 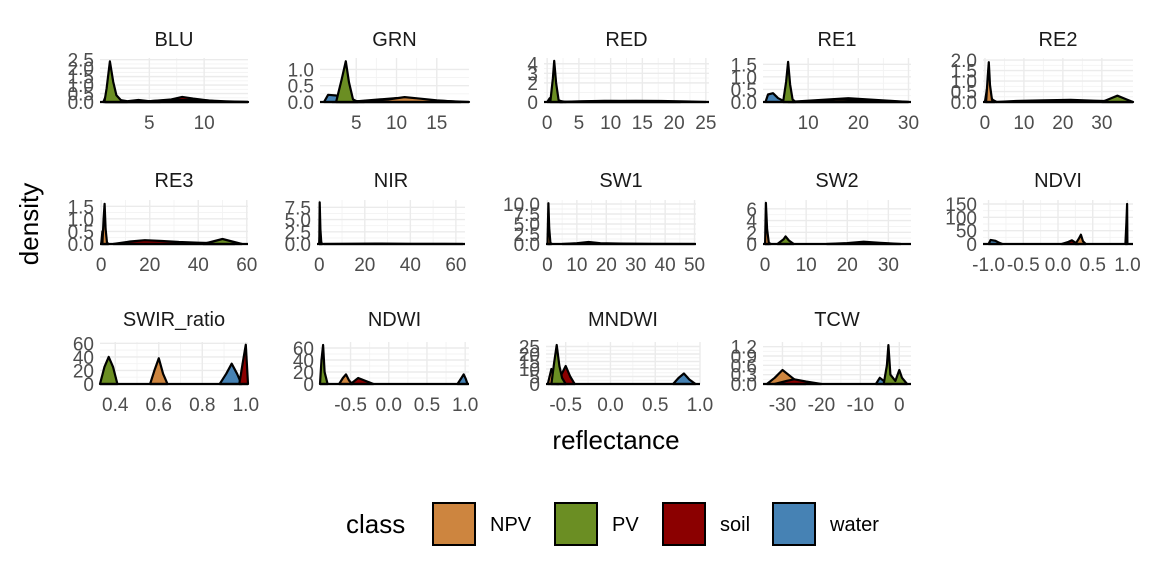 What do you see at coordinates (529, 363) in the screenshot?
I see `y-tick-label: 15` at bounding box center [529, 363].